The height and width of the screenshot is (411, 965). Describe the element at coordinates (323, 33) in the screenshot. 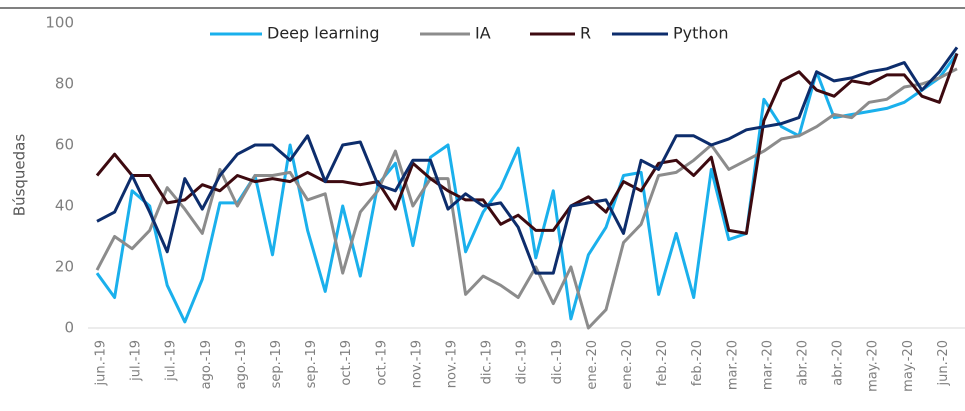

I see `legend-label: Deep learning` at that location.